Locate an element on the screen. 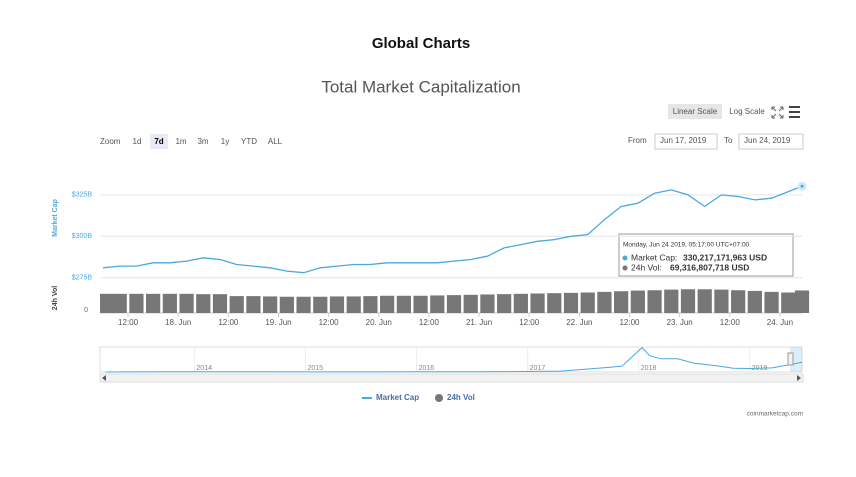  navigator-line is located at coordinates (454, 359).